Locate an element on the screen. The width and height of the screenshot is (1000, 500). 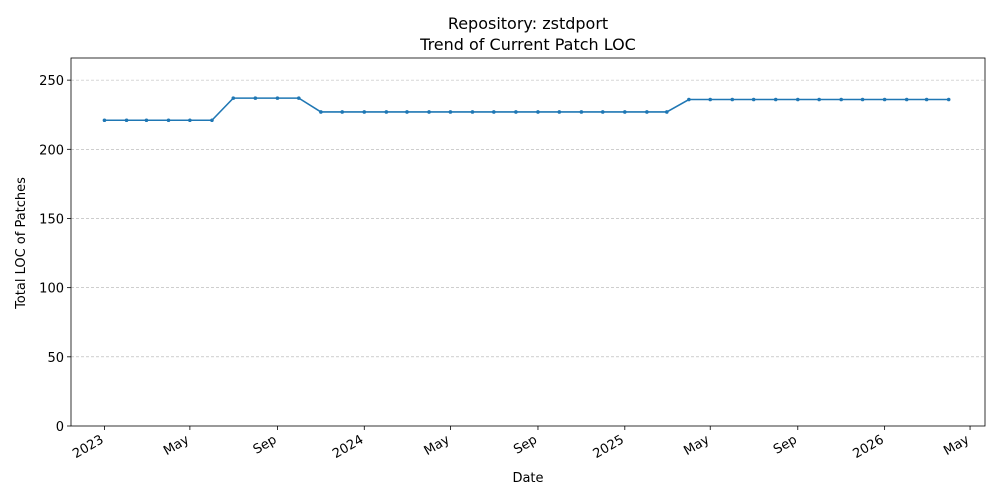
chart-subtitle: Trend of Current Patch LOC is located at coordinates (527, 44).